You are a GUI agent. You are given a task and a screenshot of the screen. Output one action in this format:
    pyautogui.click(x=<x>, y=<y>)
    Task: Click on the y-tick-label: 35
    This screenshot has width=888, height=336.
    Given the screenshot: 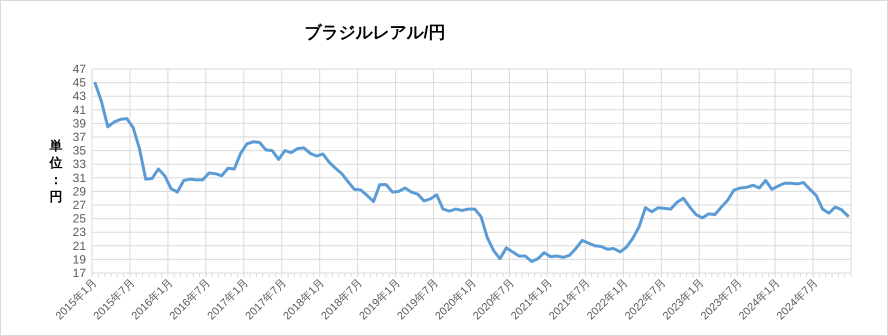 What is the action you would take?
    pyautogui.click(x=79, y=151)
    